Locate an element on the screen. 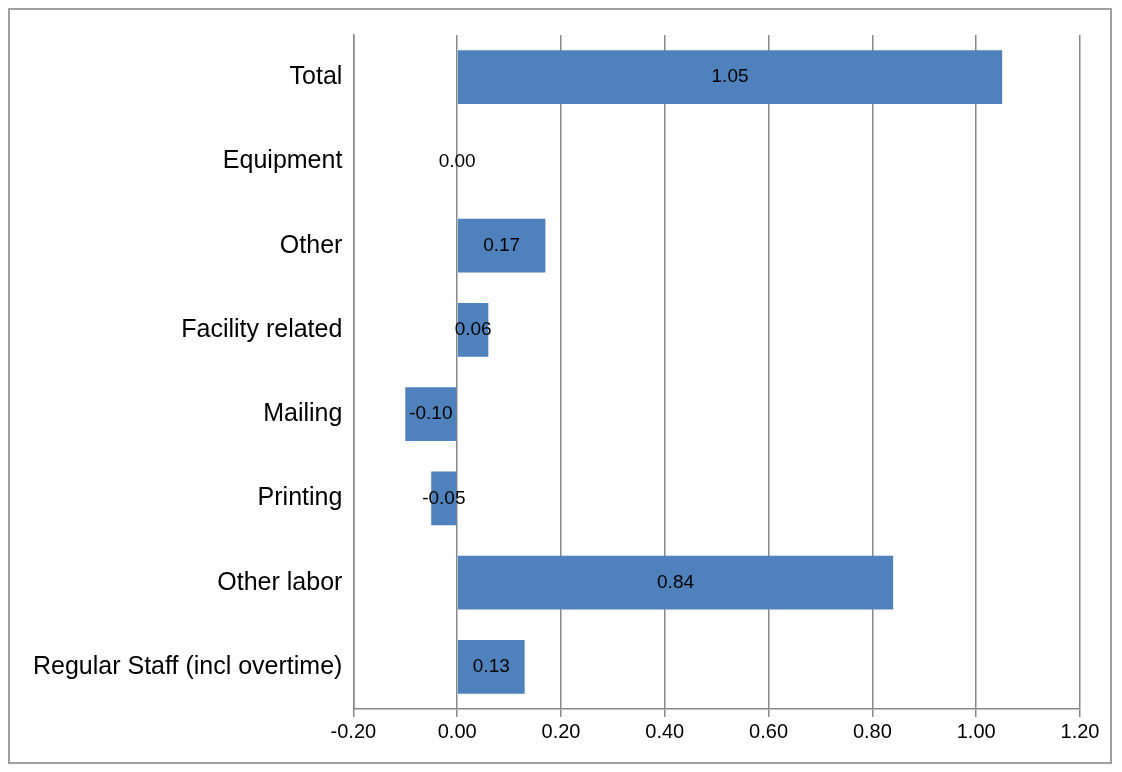 This screenshot has height=772, width=1122. data-label: 1.05 is located at coordinates (730, 76).